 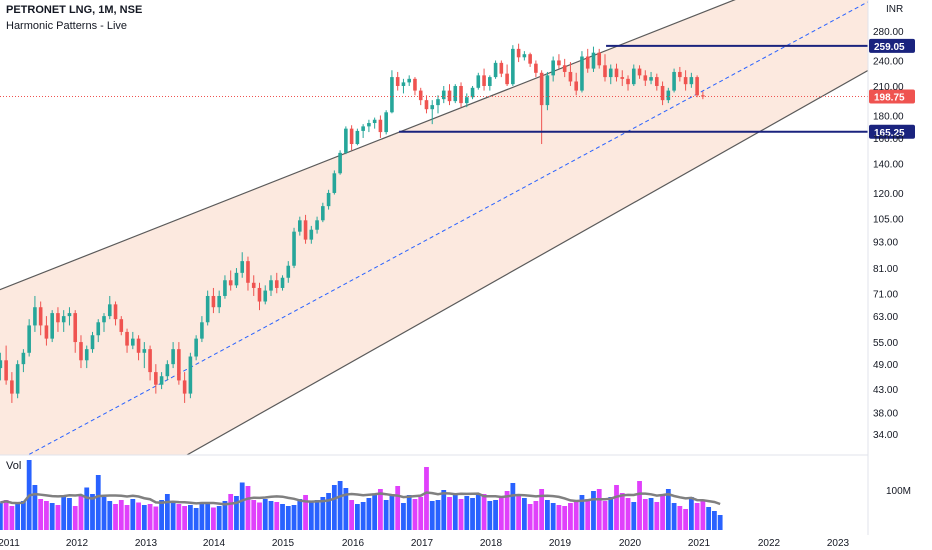 What do you see at coordinates (888, 87) in the screenshot?
I see `price-tick-label: 210.00` at bounding box center [888, 87].